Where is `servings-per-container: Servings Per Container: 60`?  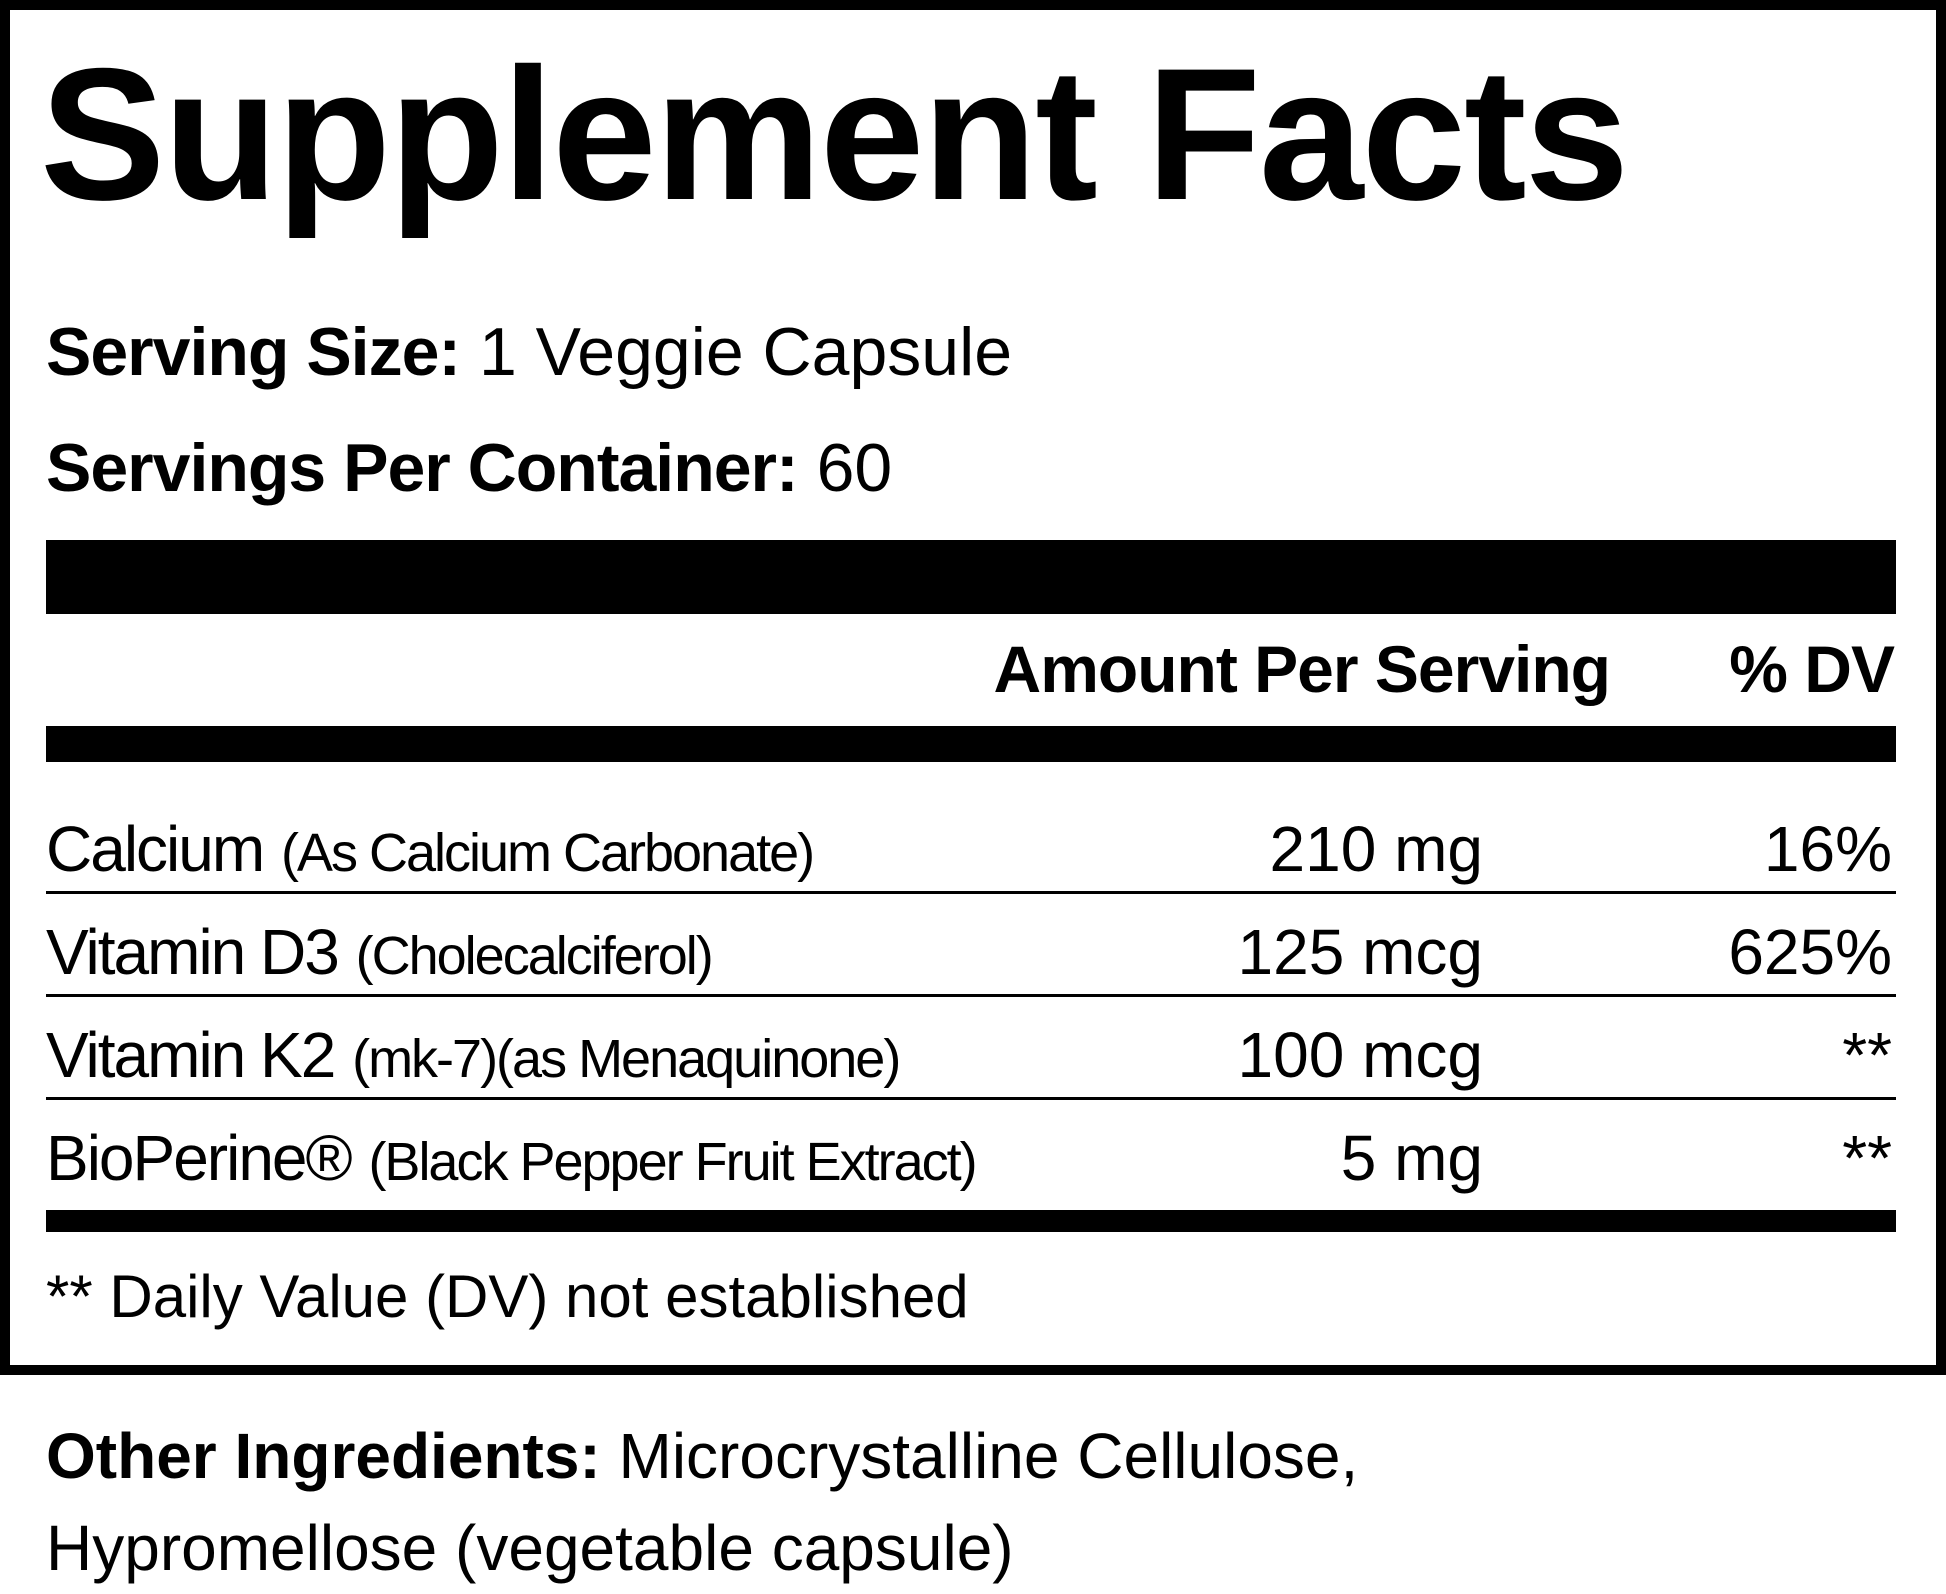 servings-per-container: Servings Per Container: 60 is located at coordinates (469, 468).